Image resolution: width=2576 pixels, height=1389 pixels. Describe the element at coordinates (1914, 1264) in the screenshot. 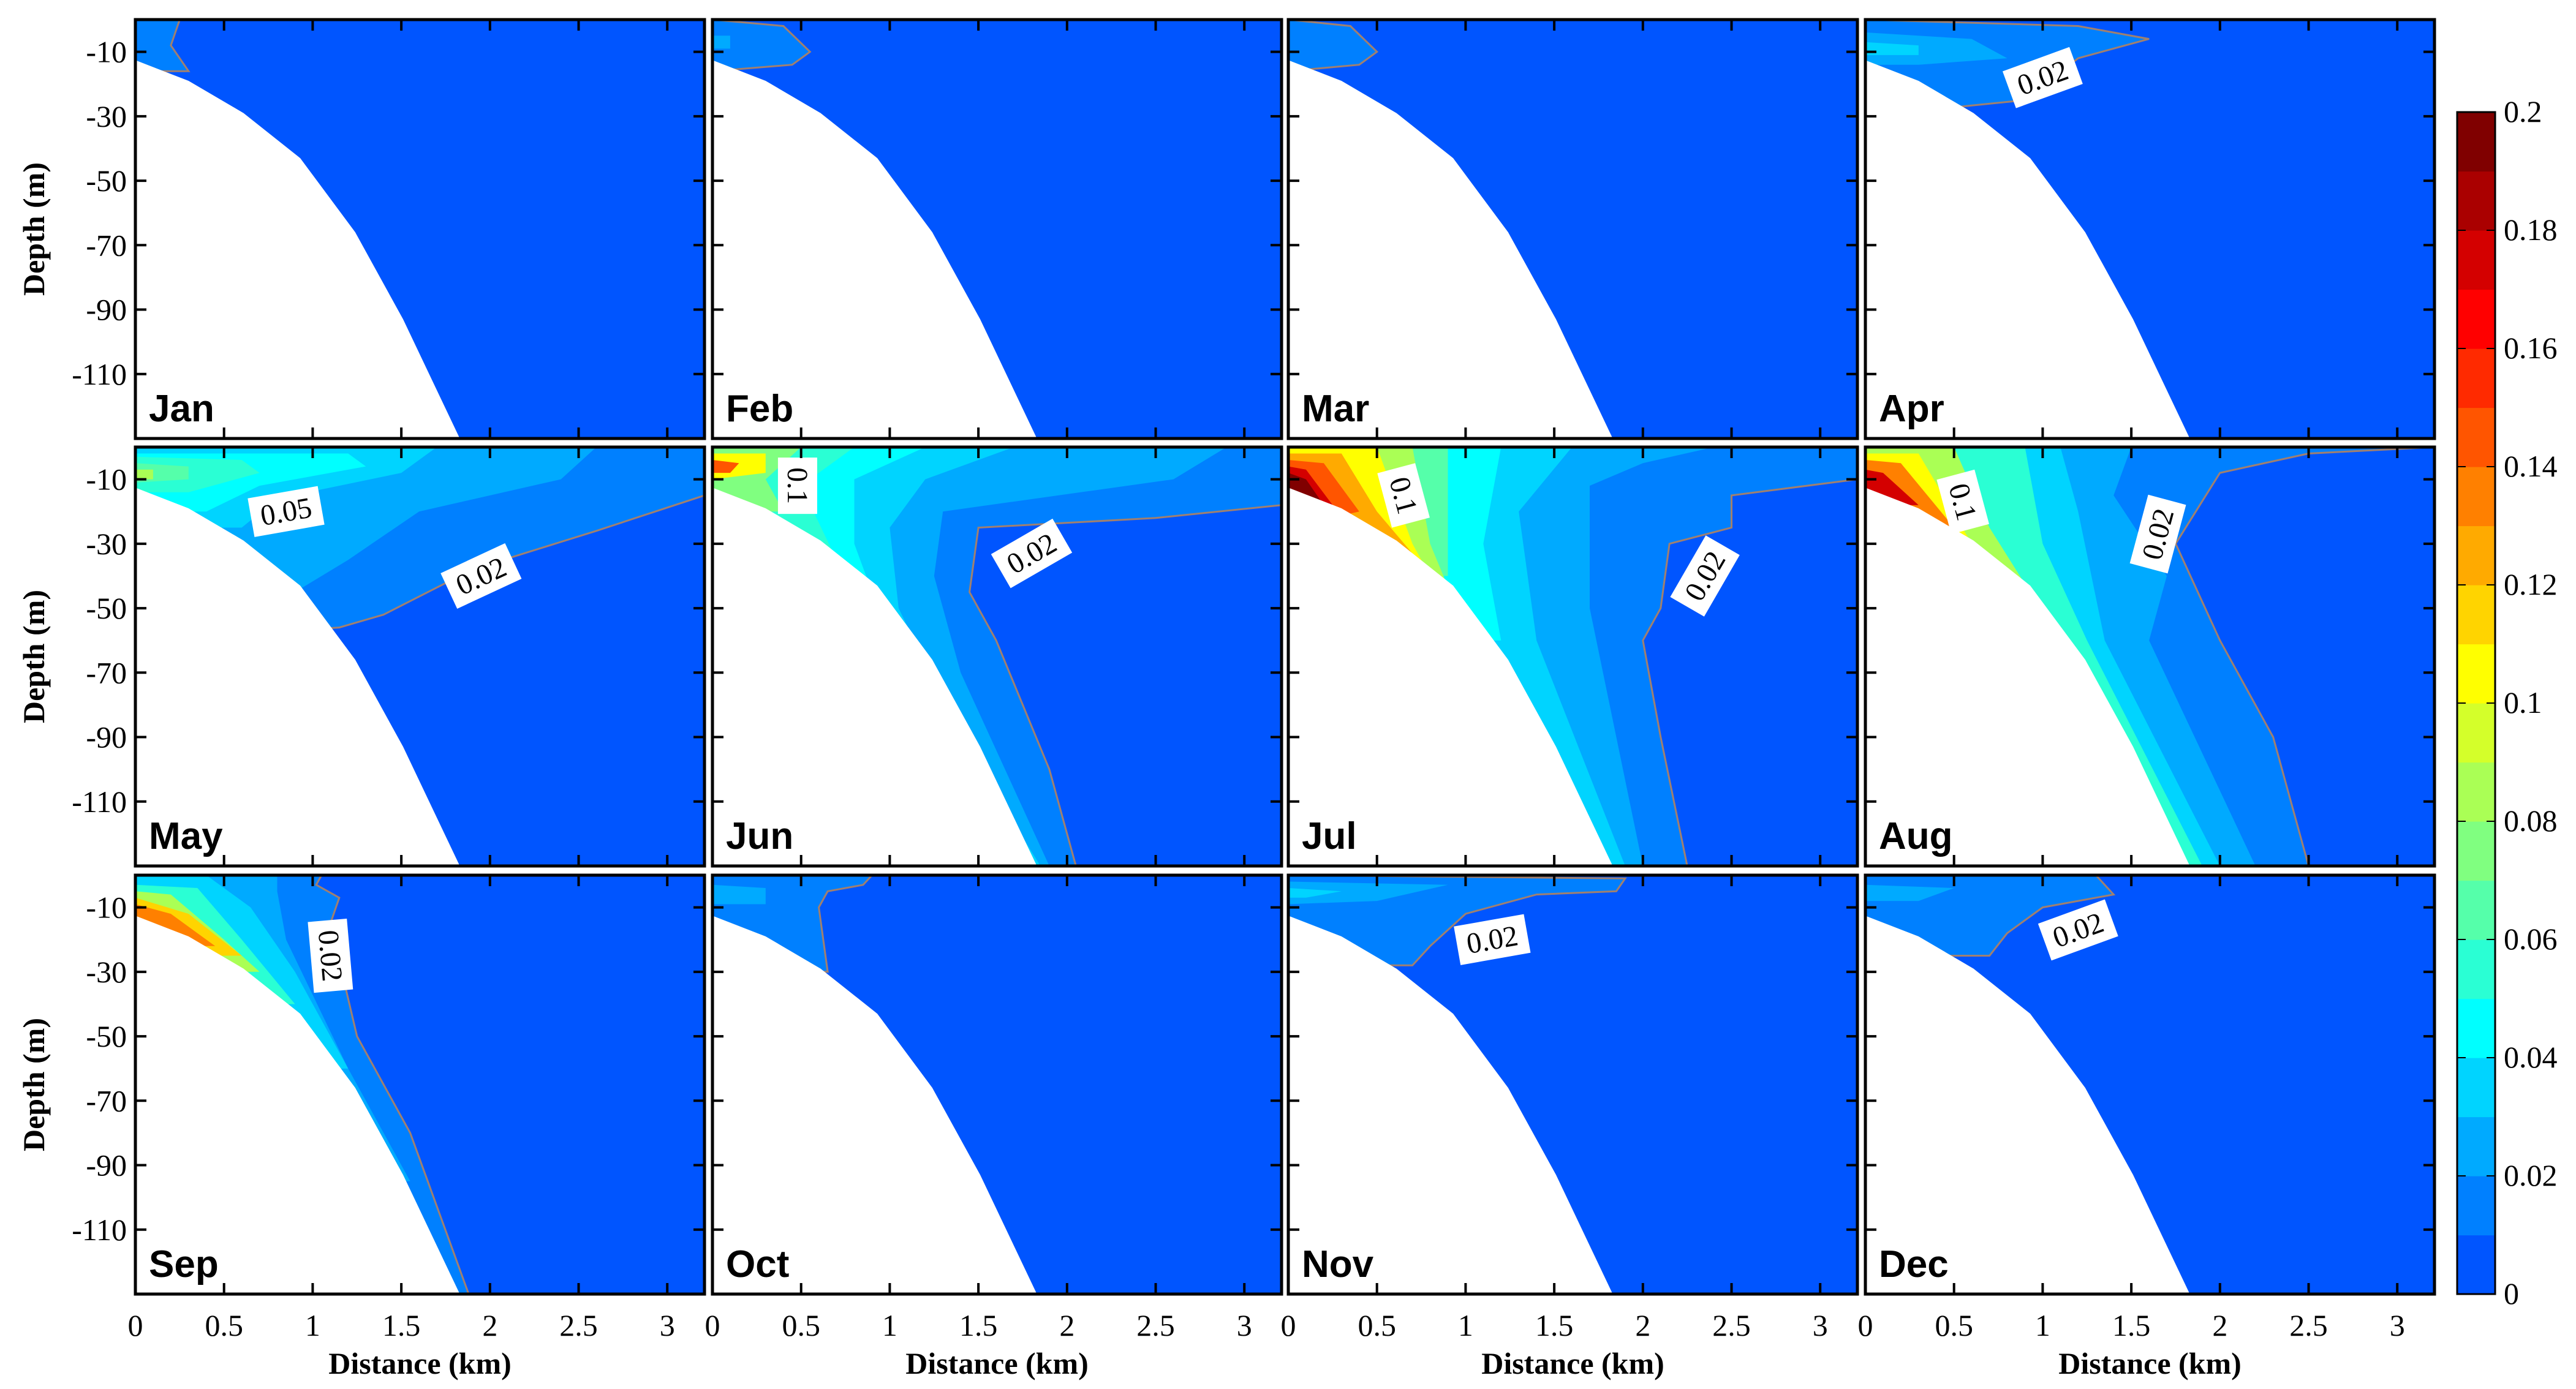

I see `month-label: Dec` at that location.